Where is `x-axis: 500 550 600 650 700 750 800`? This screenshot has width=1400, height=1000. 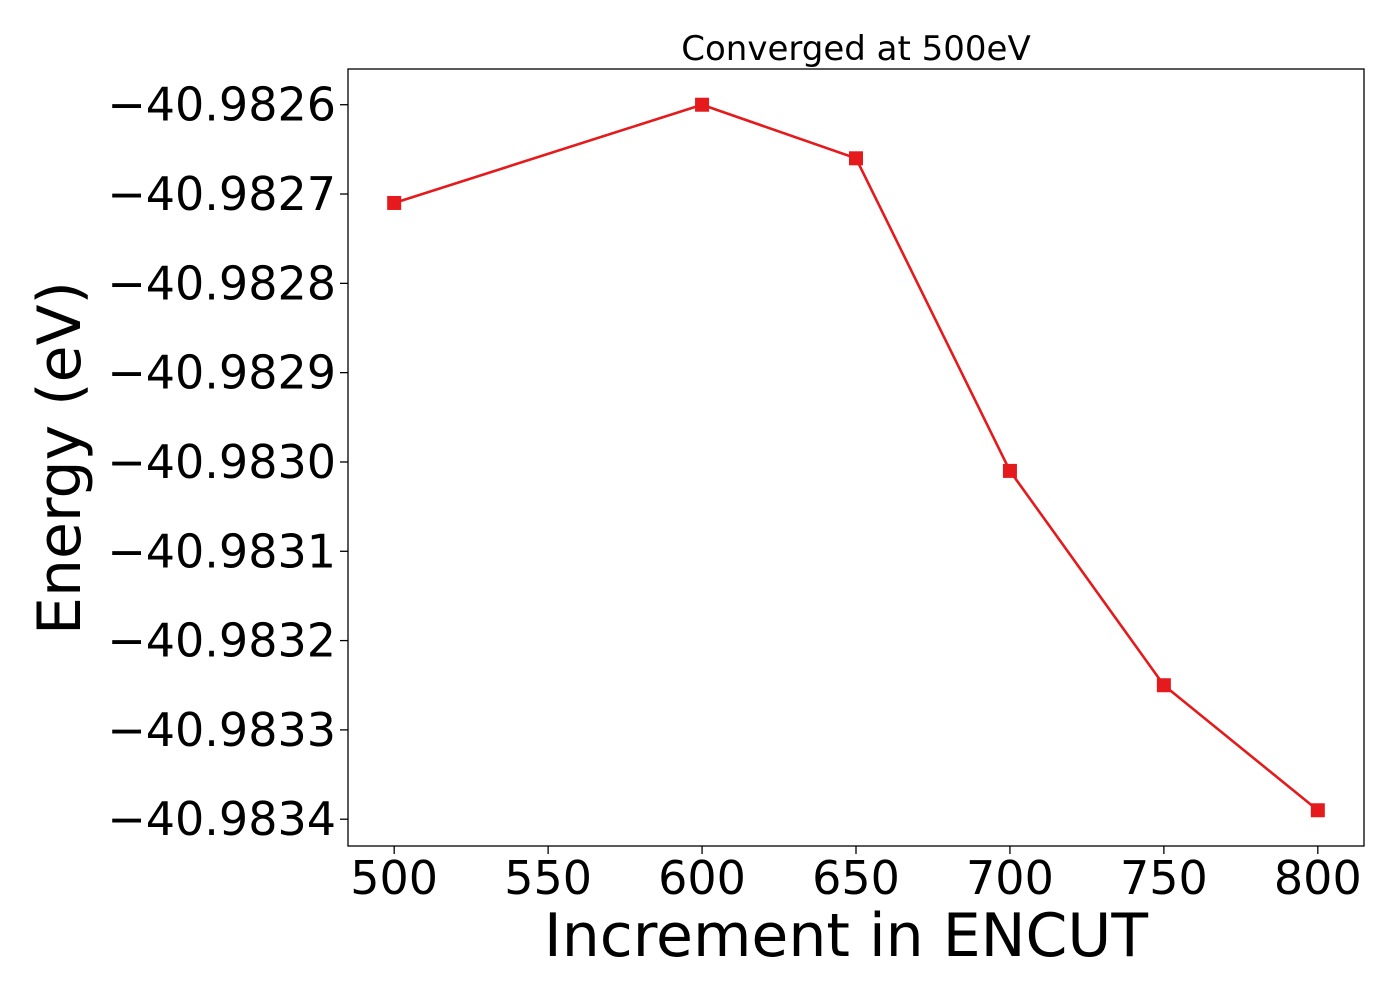
x-axis: 500 550 600 650 700 750 800 is located at coordinates (856, 875).